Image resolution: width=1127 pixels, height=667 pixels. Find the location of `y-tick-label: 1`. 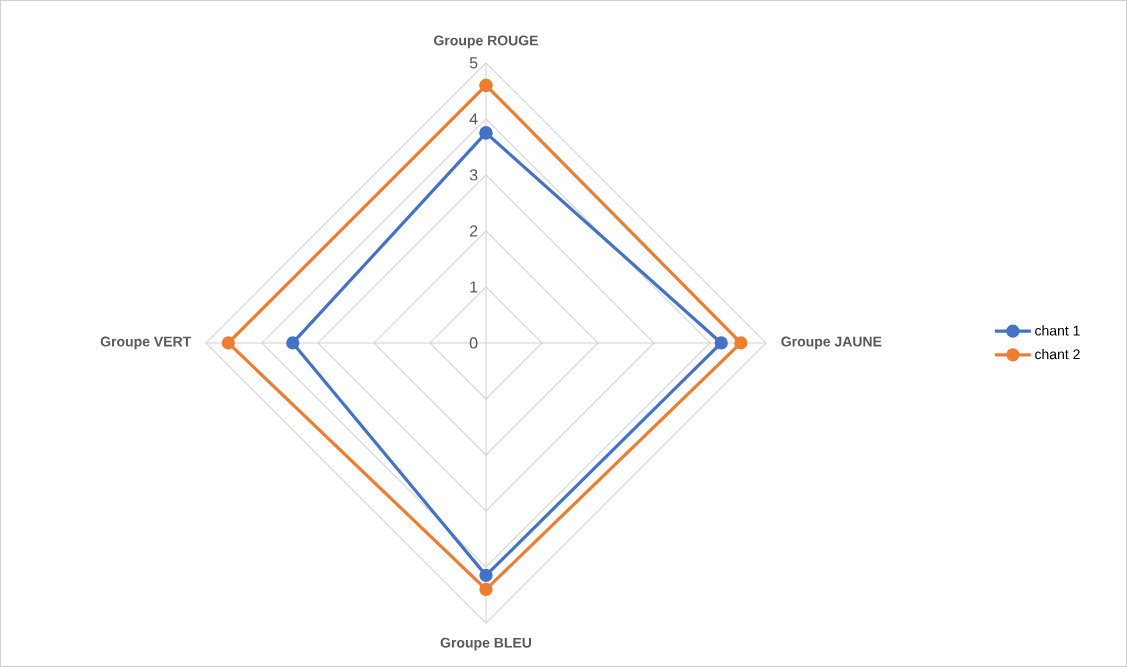

y-tick-label: 1 is located at coordinates (474, 287).